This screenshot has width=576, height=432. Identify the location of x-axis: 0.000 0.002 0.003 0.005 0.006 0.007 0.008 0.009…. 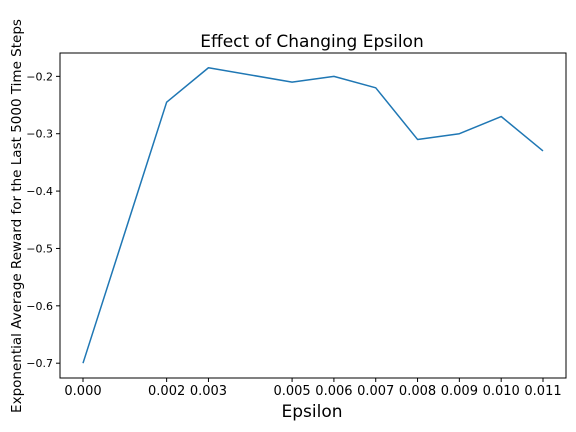
(313, 388).